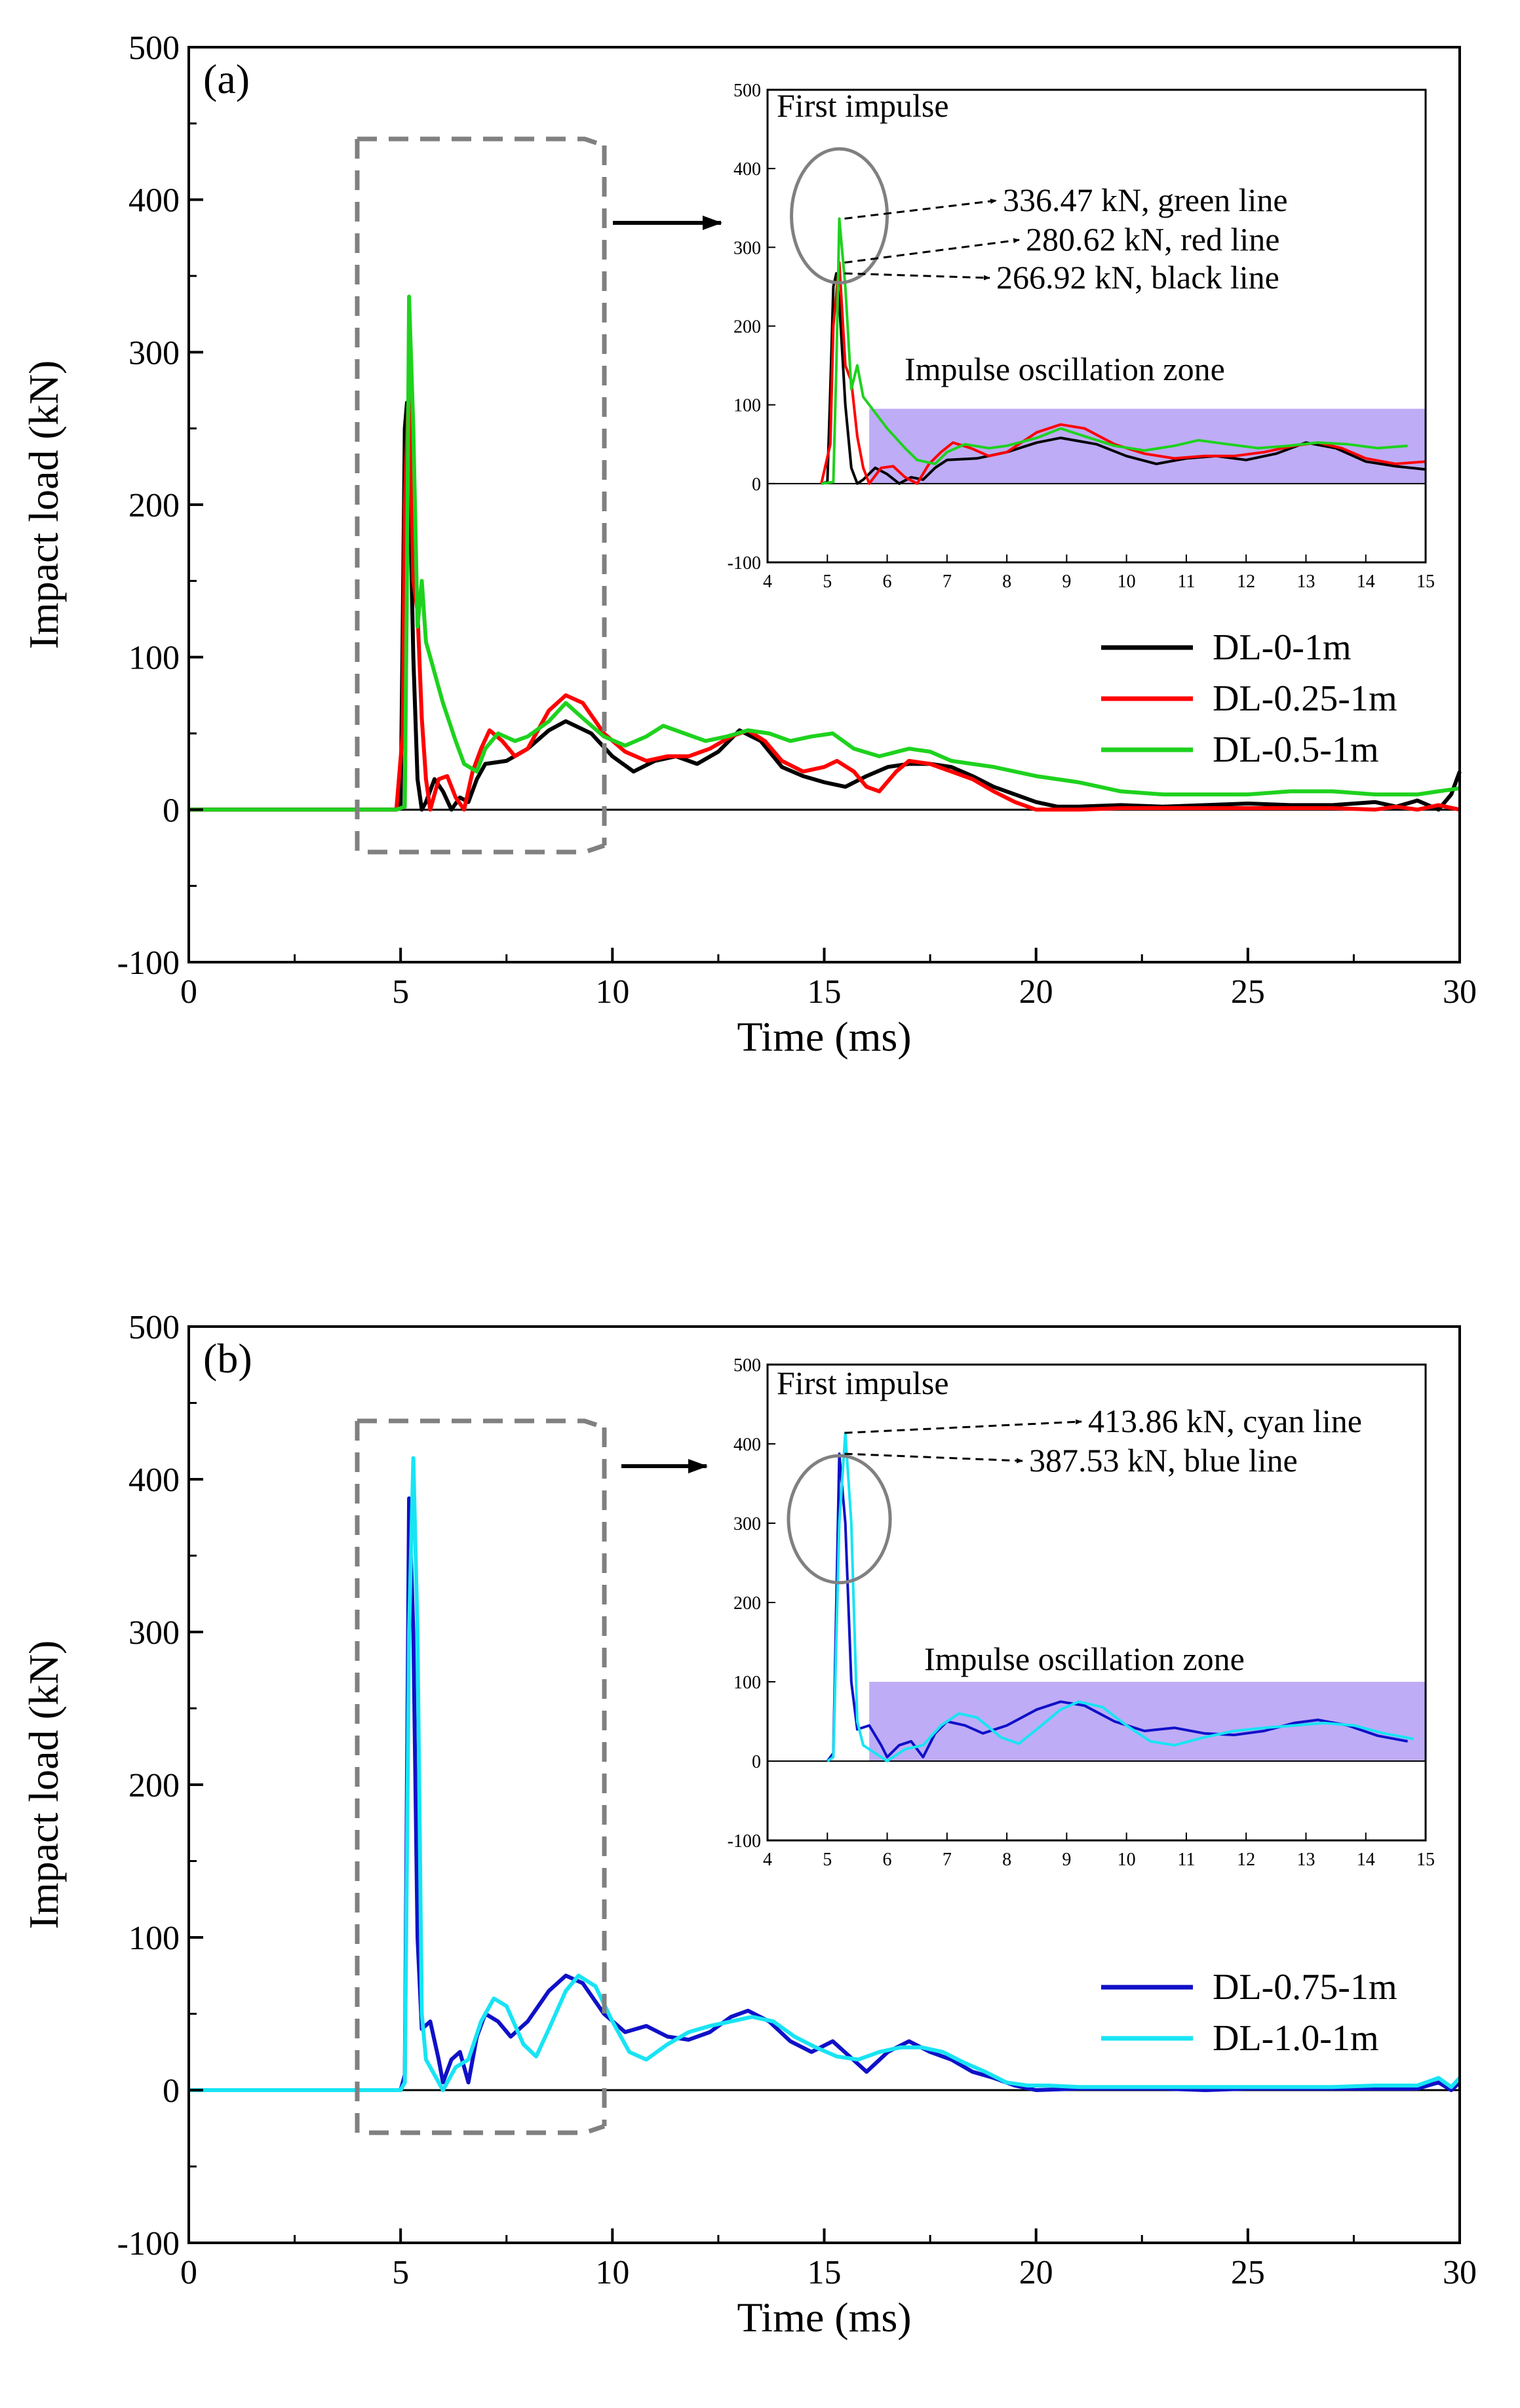  What do you see at coordinates (228, 1358) in the screenshot?
I see `panel-label: (b)` at bounding box center [228, 1358].